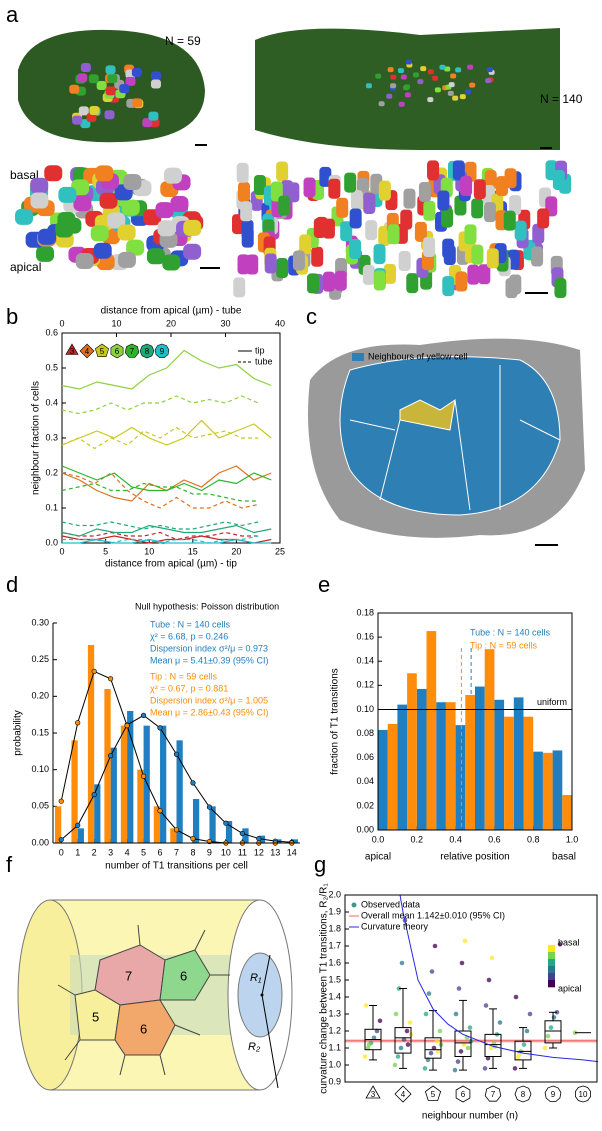 This screenshot has width=602, height=1131. I want to click on x-tick-label: 13, so click(275, 852).